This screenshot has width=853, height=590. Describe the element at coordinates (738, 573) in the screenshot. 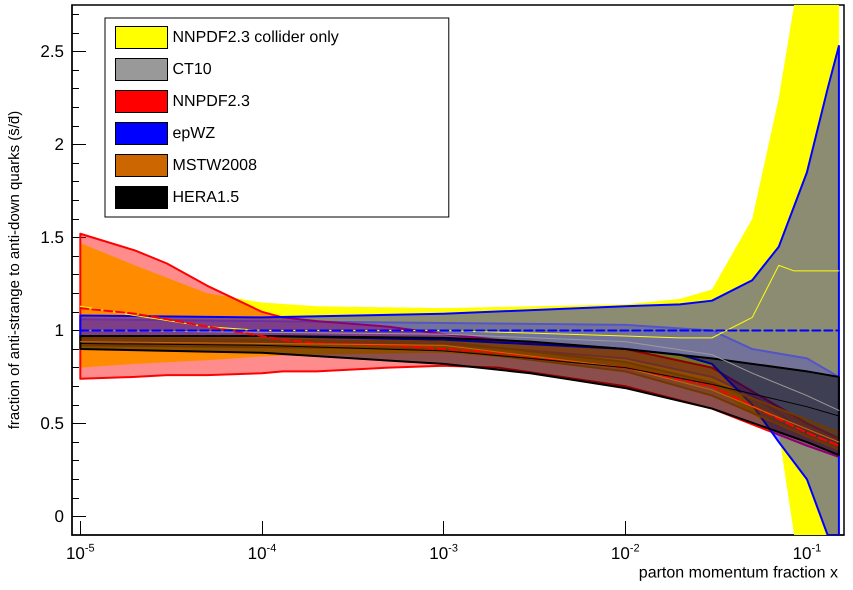

I see `x-axis-title: parton momentum fraction x` at that location.